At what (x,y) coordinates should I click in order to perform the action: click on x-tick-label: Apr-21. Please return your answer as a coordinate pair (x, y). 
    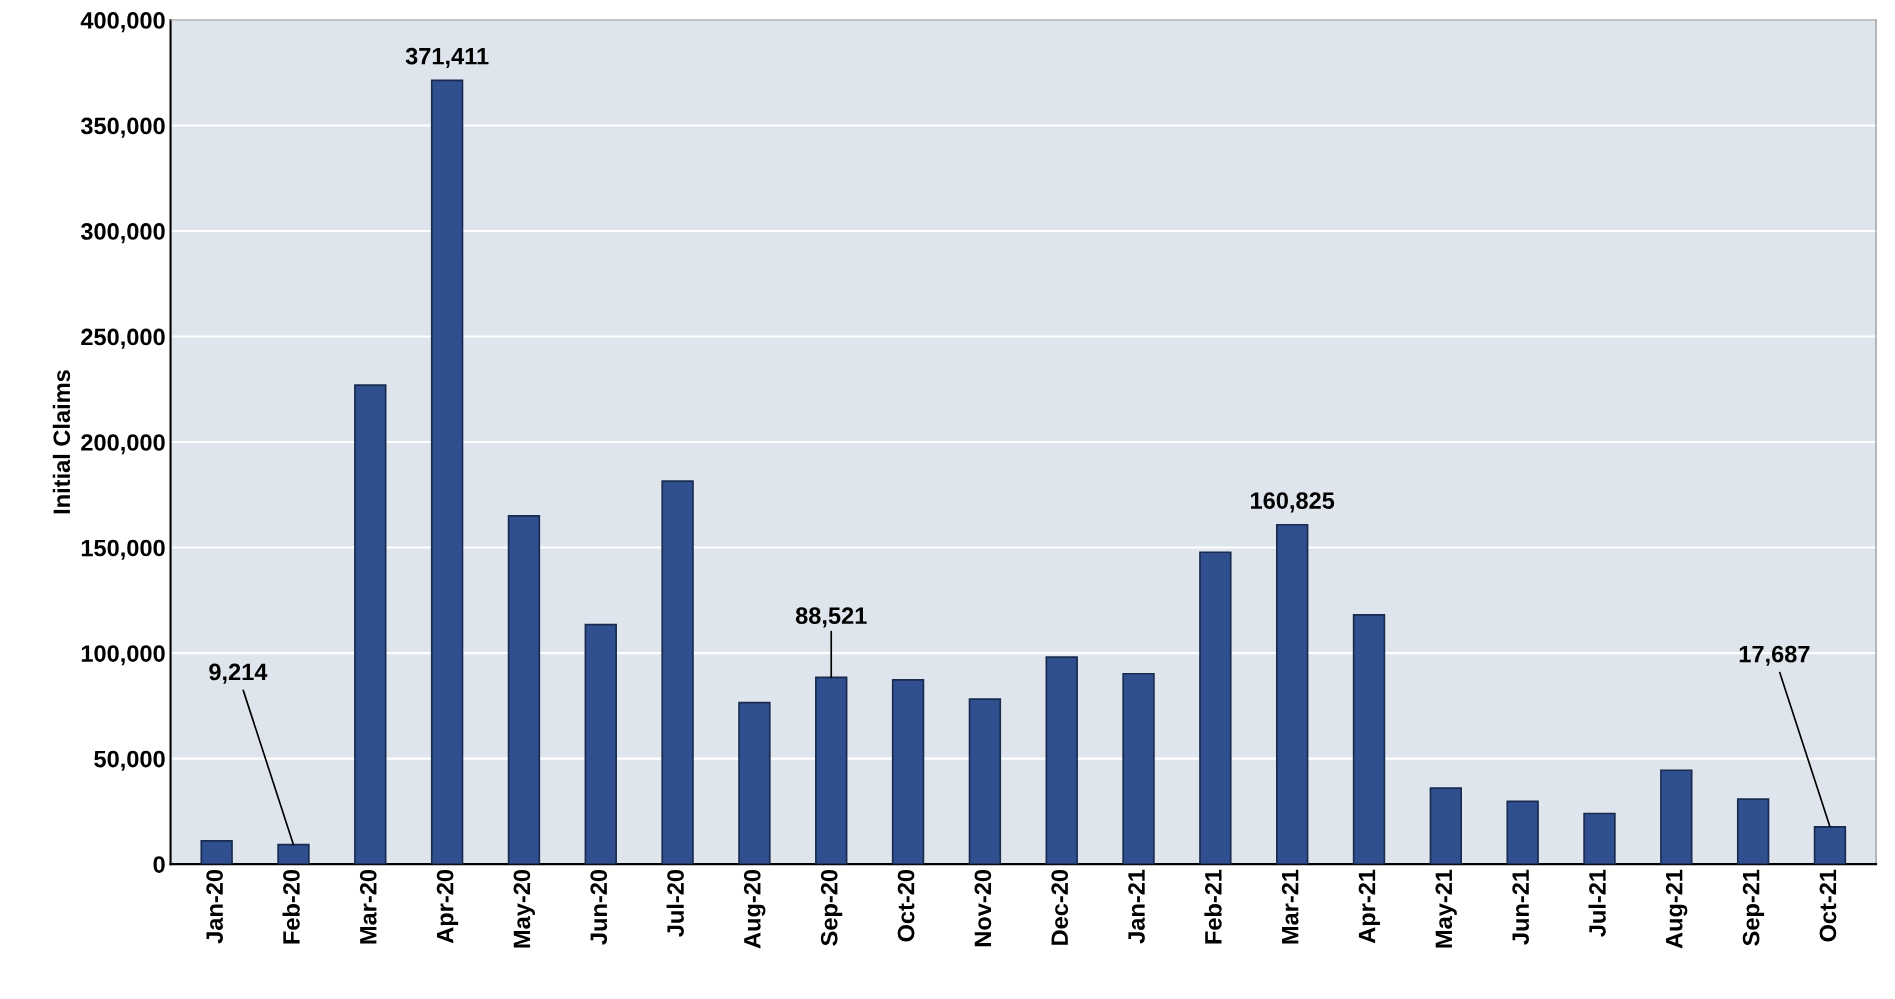
    Looking at the image, I should click on (1369, 906).